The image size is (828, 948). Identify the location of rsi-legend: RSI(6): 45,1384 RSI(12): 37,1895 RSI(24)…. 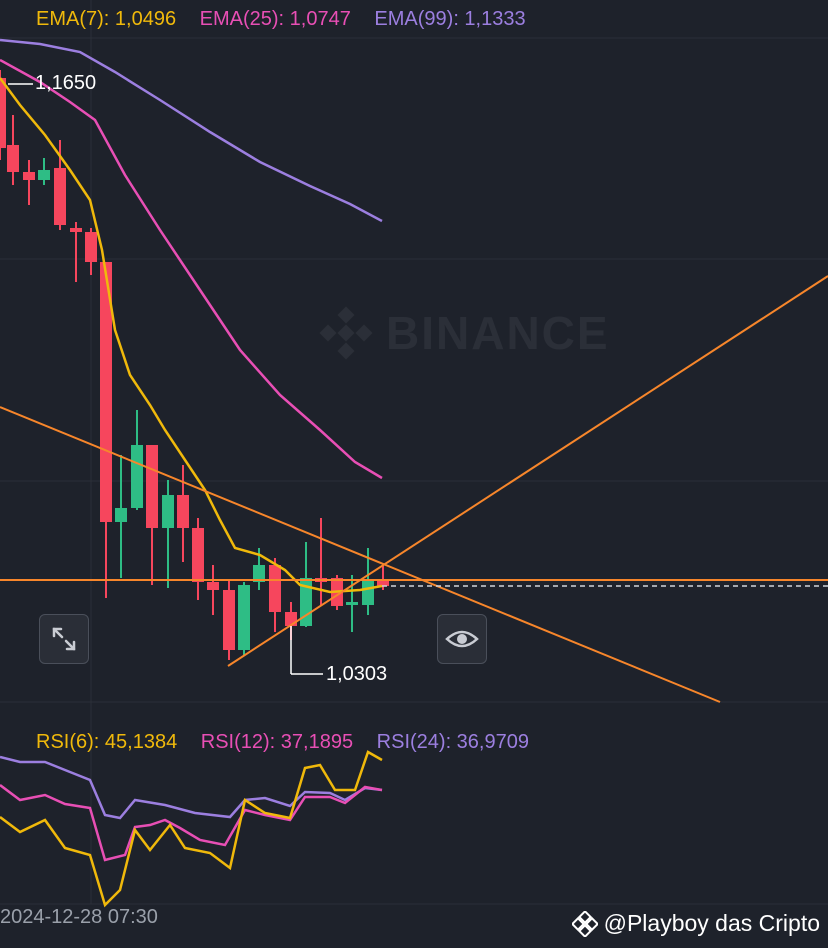
(291, 742).